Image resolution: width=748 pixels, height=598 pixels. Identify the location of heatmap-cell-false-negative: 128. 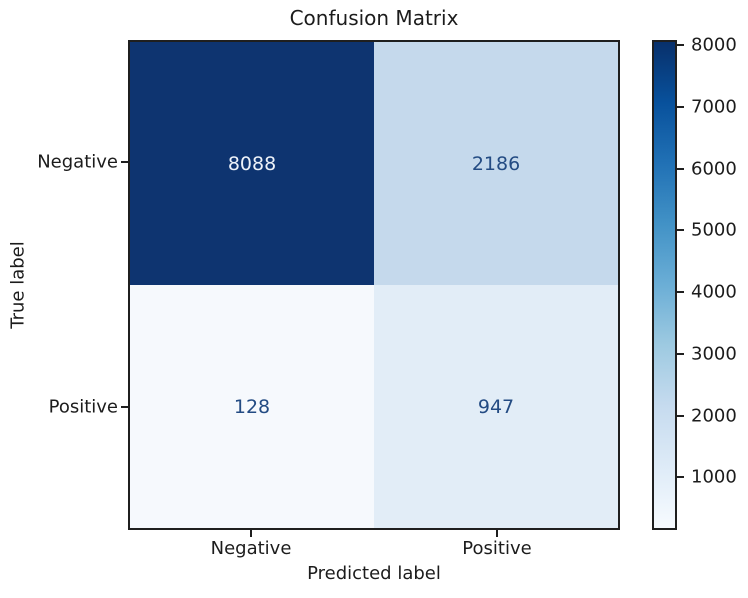
(252, 406).